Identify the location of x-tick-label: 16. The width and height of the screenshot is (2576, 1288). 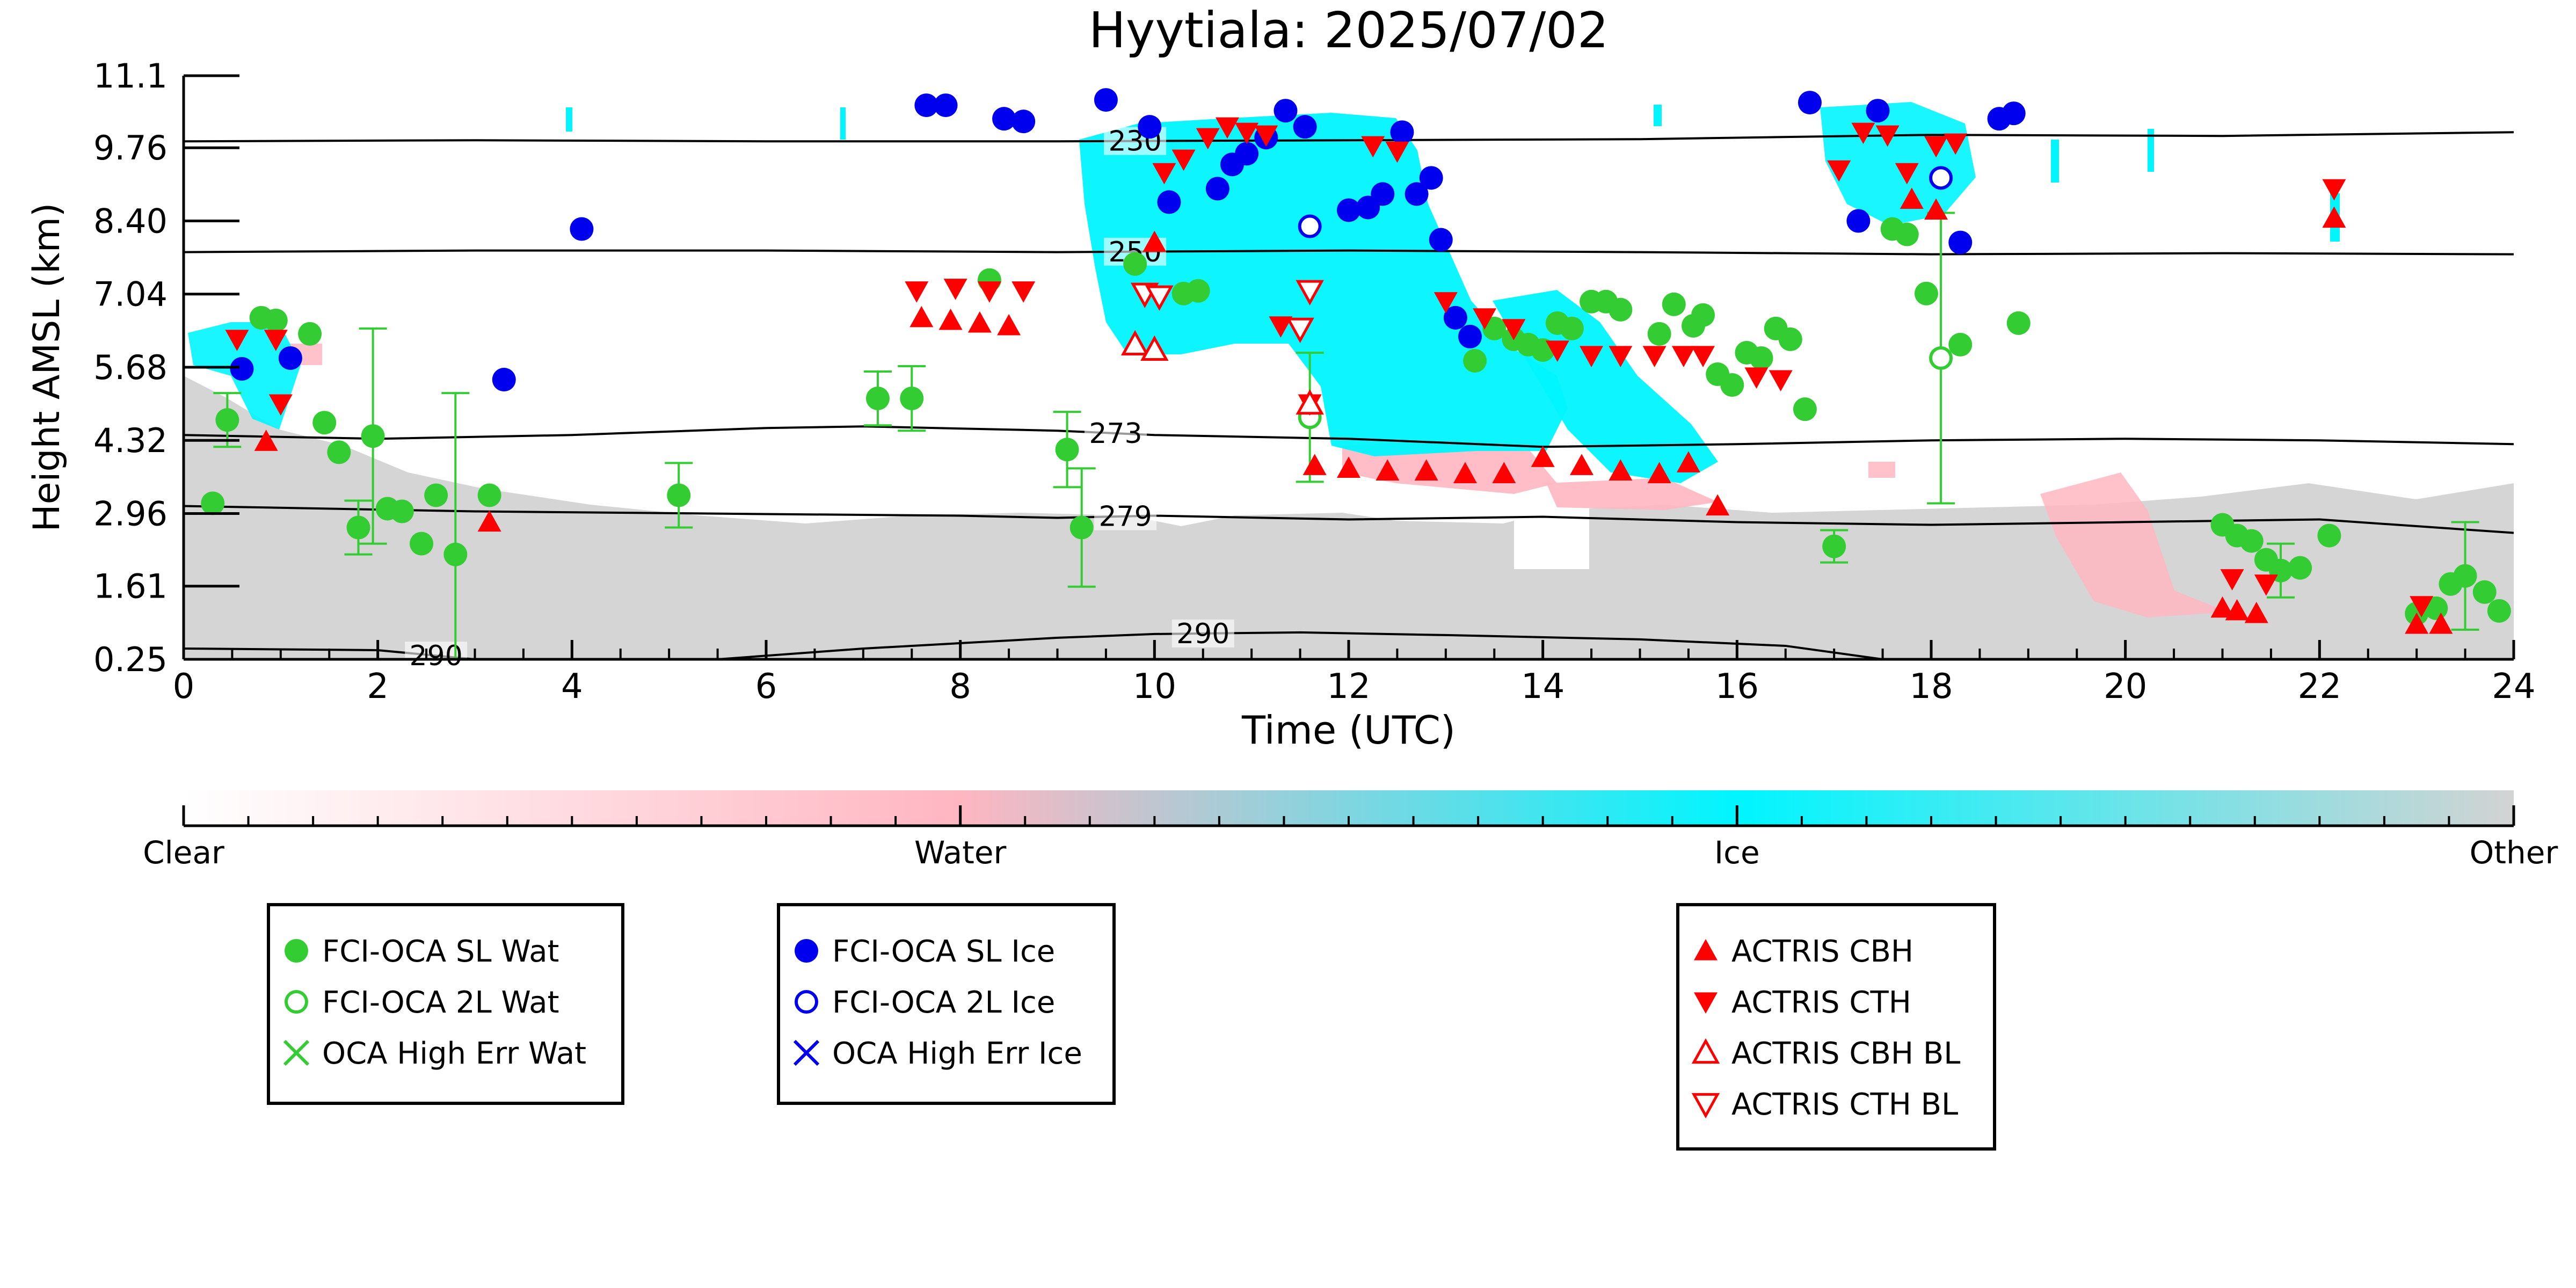
(1737, 687).